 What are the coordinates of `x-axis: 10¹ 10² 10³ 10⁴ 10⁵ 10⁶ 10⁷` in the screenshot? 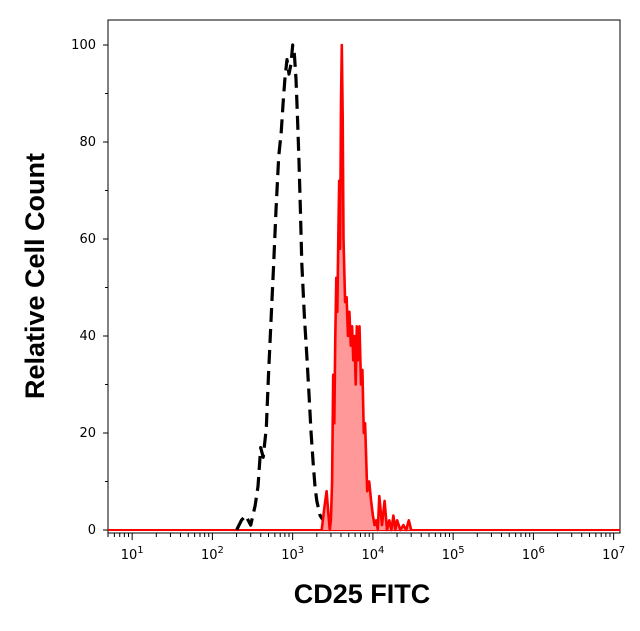 It's located at (366, 548).